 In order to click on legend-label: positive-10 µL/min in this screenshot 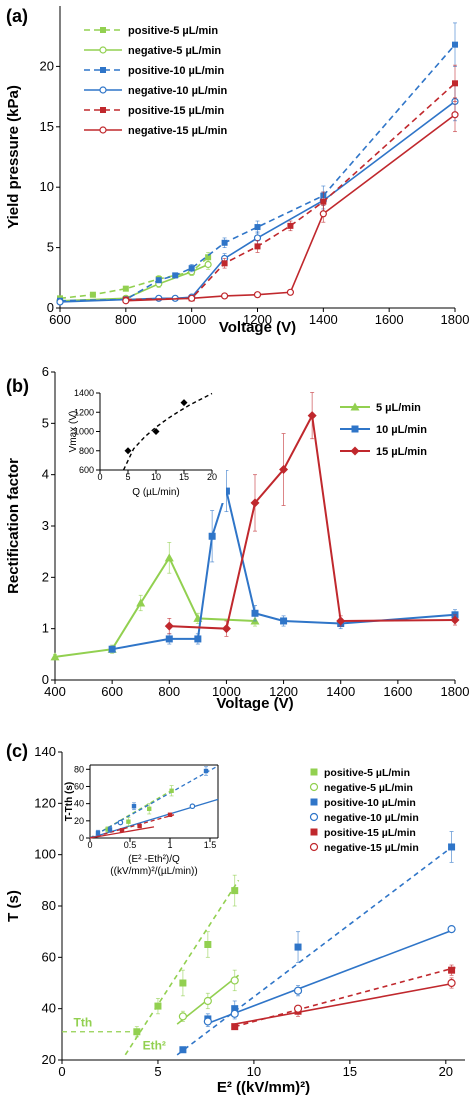, I will do `click(176, 71)`.